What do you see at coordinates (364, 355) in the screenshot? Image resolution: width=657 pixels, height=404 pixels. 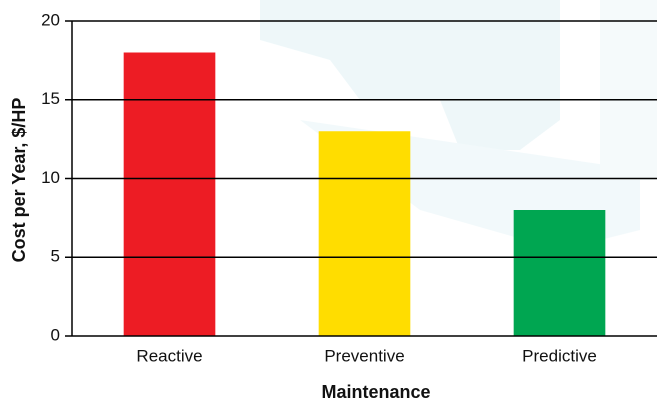 I see `x-tick-label: Preventive` at bounding box center [364, 355].